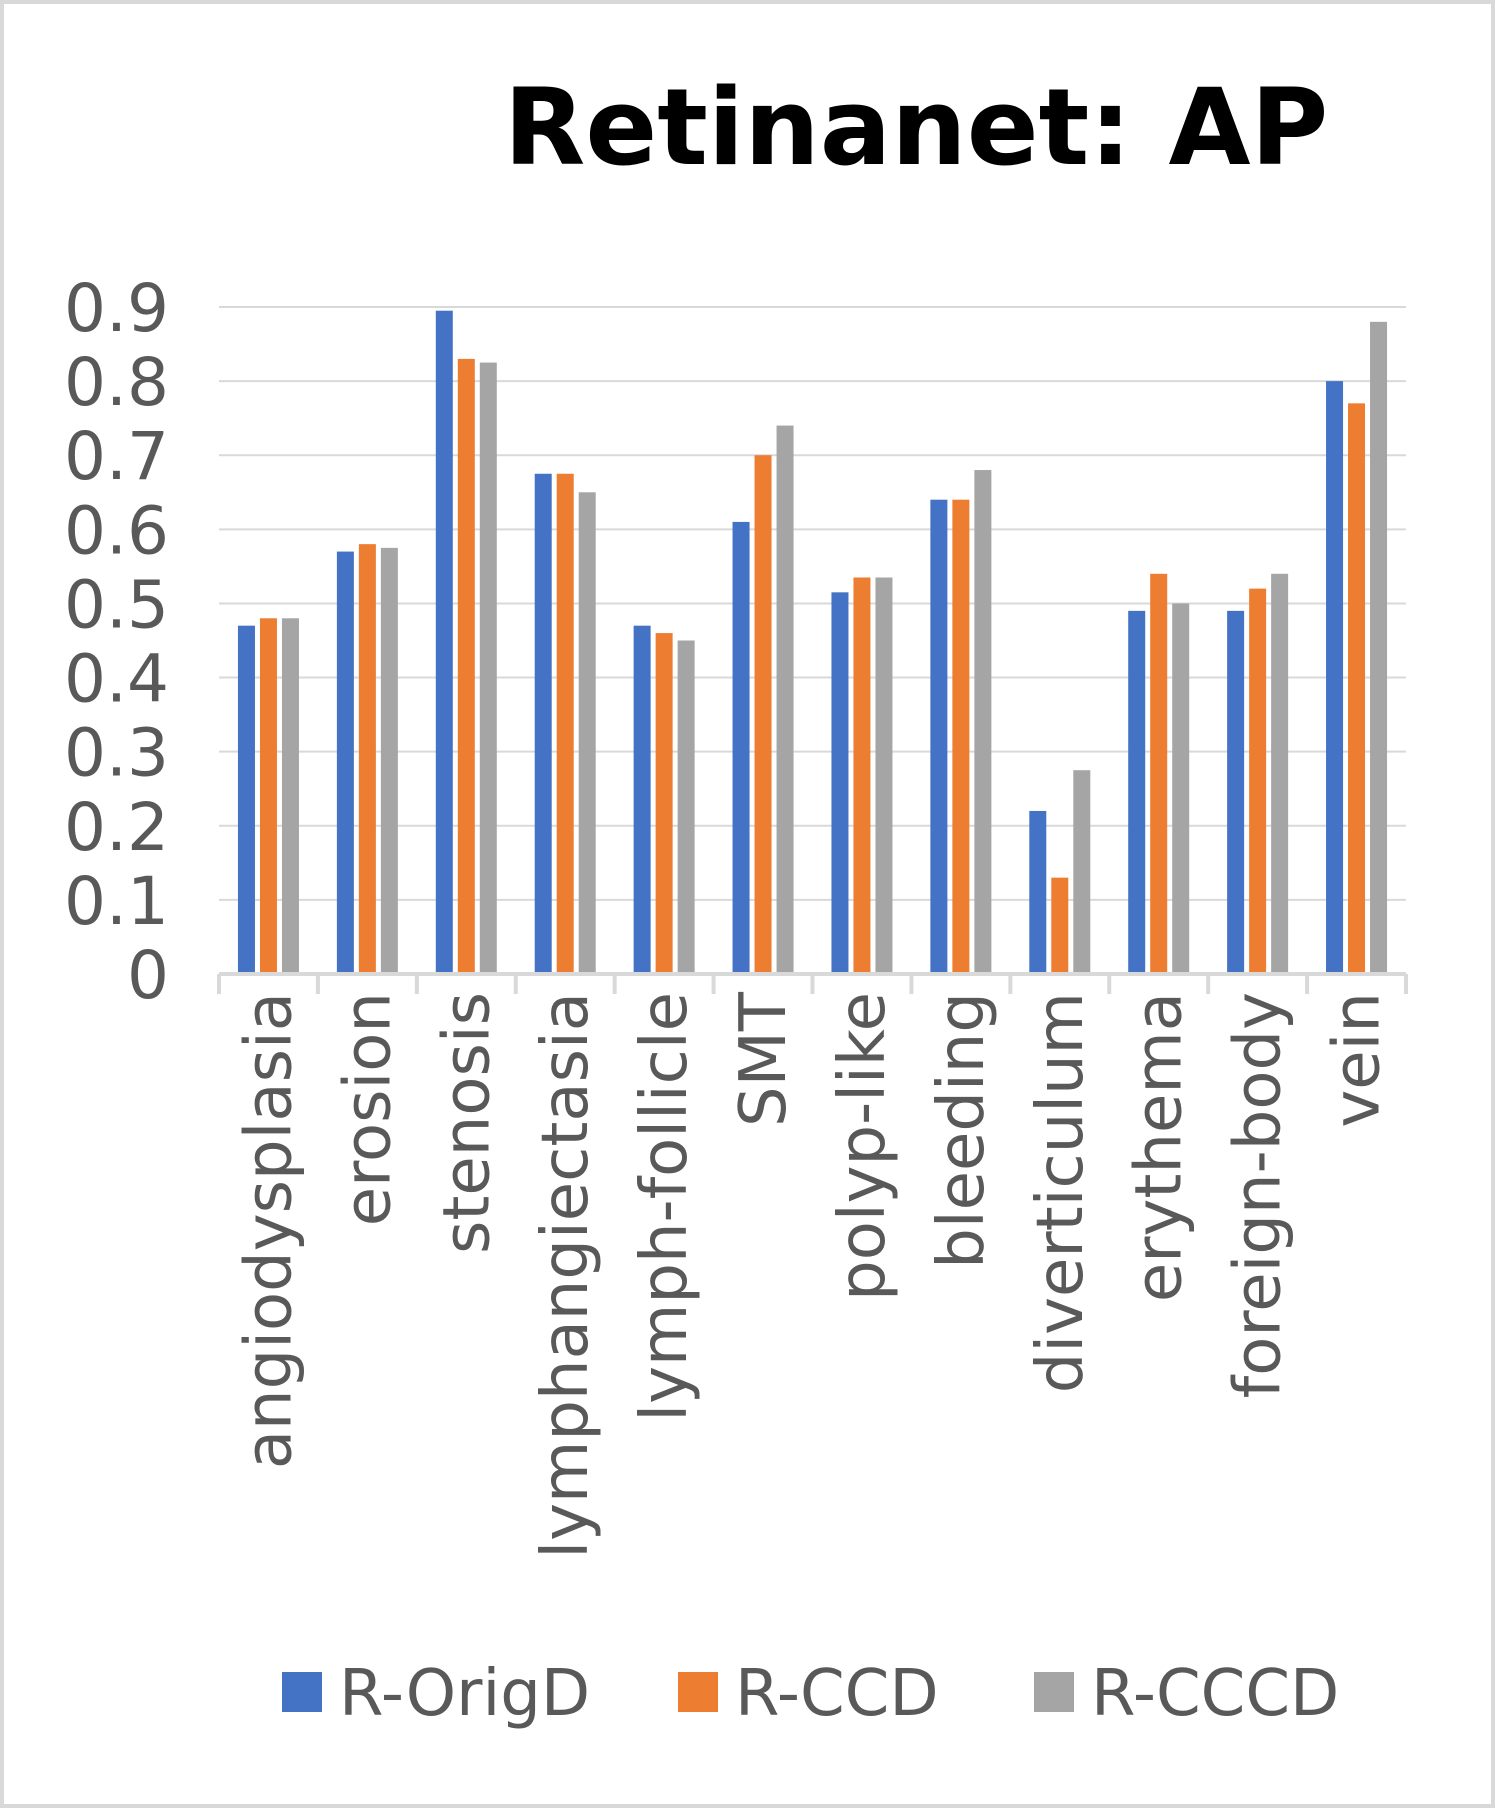 The height and width of the screenshot is (1812, 1495). What do you see at coordinates (962, 1130) in the screenshot?
I see `x-category-label: bleeding` at bounding box center [962, 1130].